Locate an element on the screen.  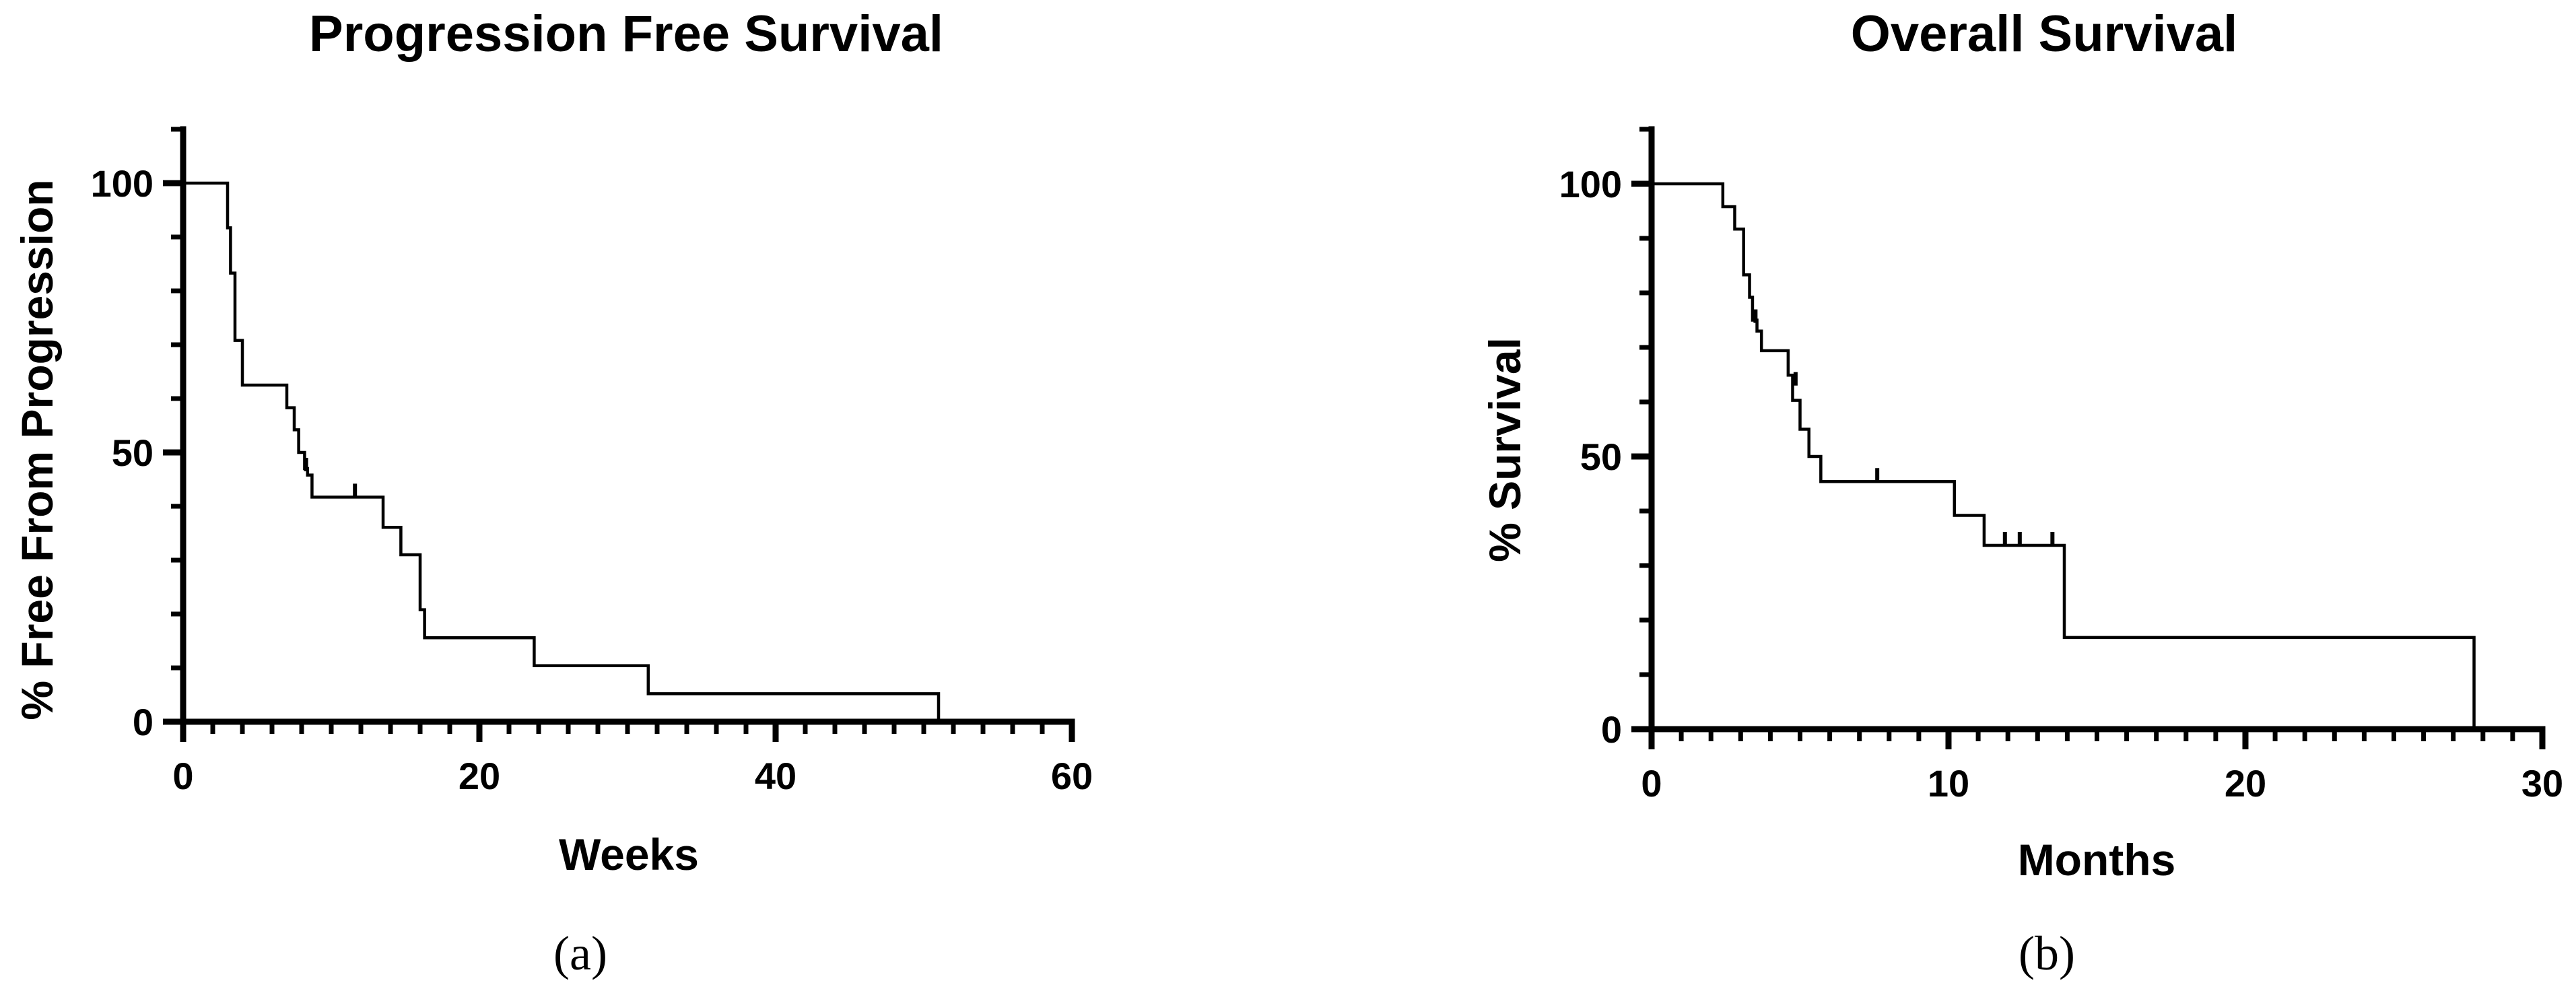
pfs-y-axis-title: % Free From Progression is located at coordinates (37, 449).